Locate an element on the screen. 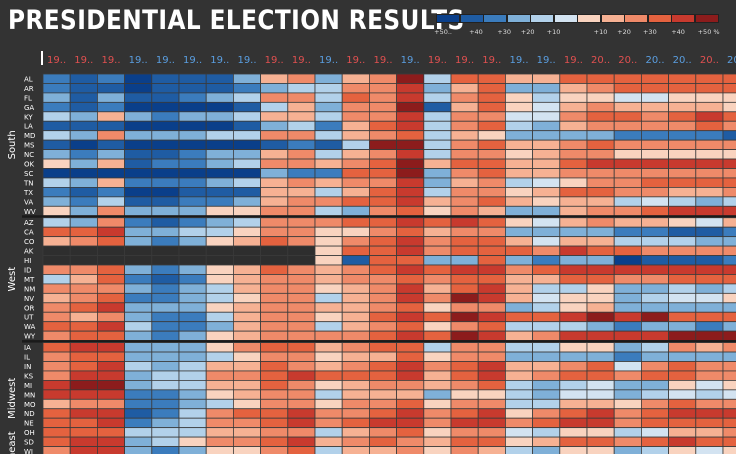  state-label: SD is located at coordinates (29, 443).